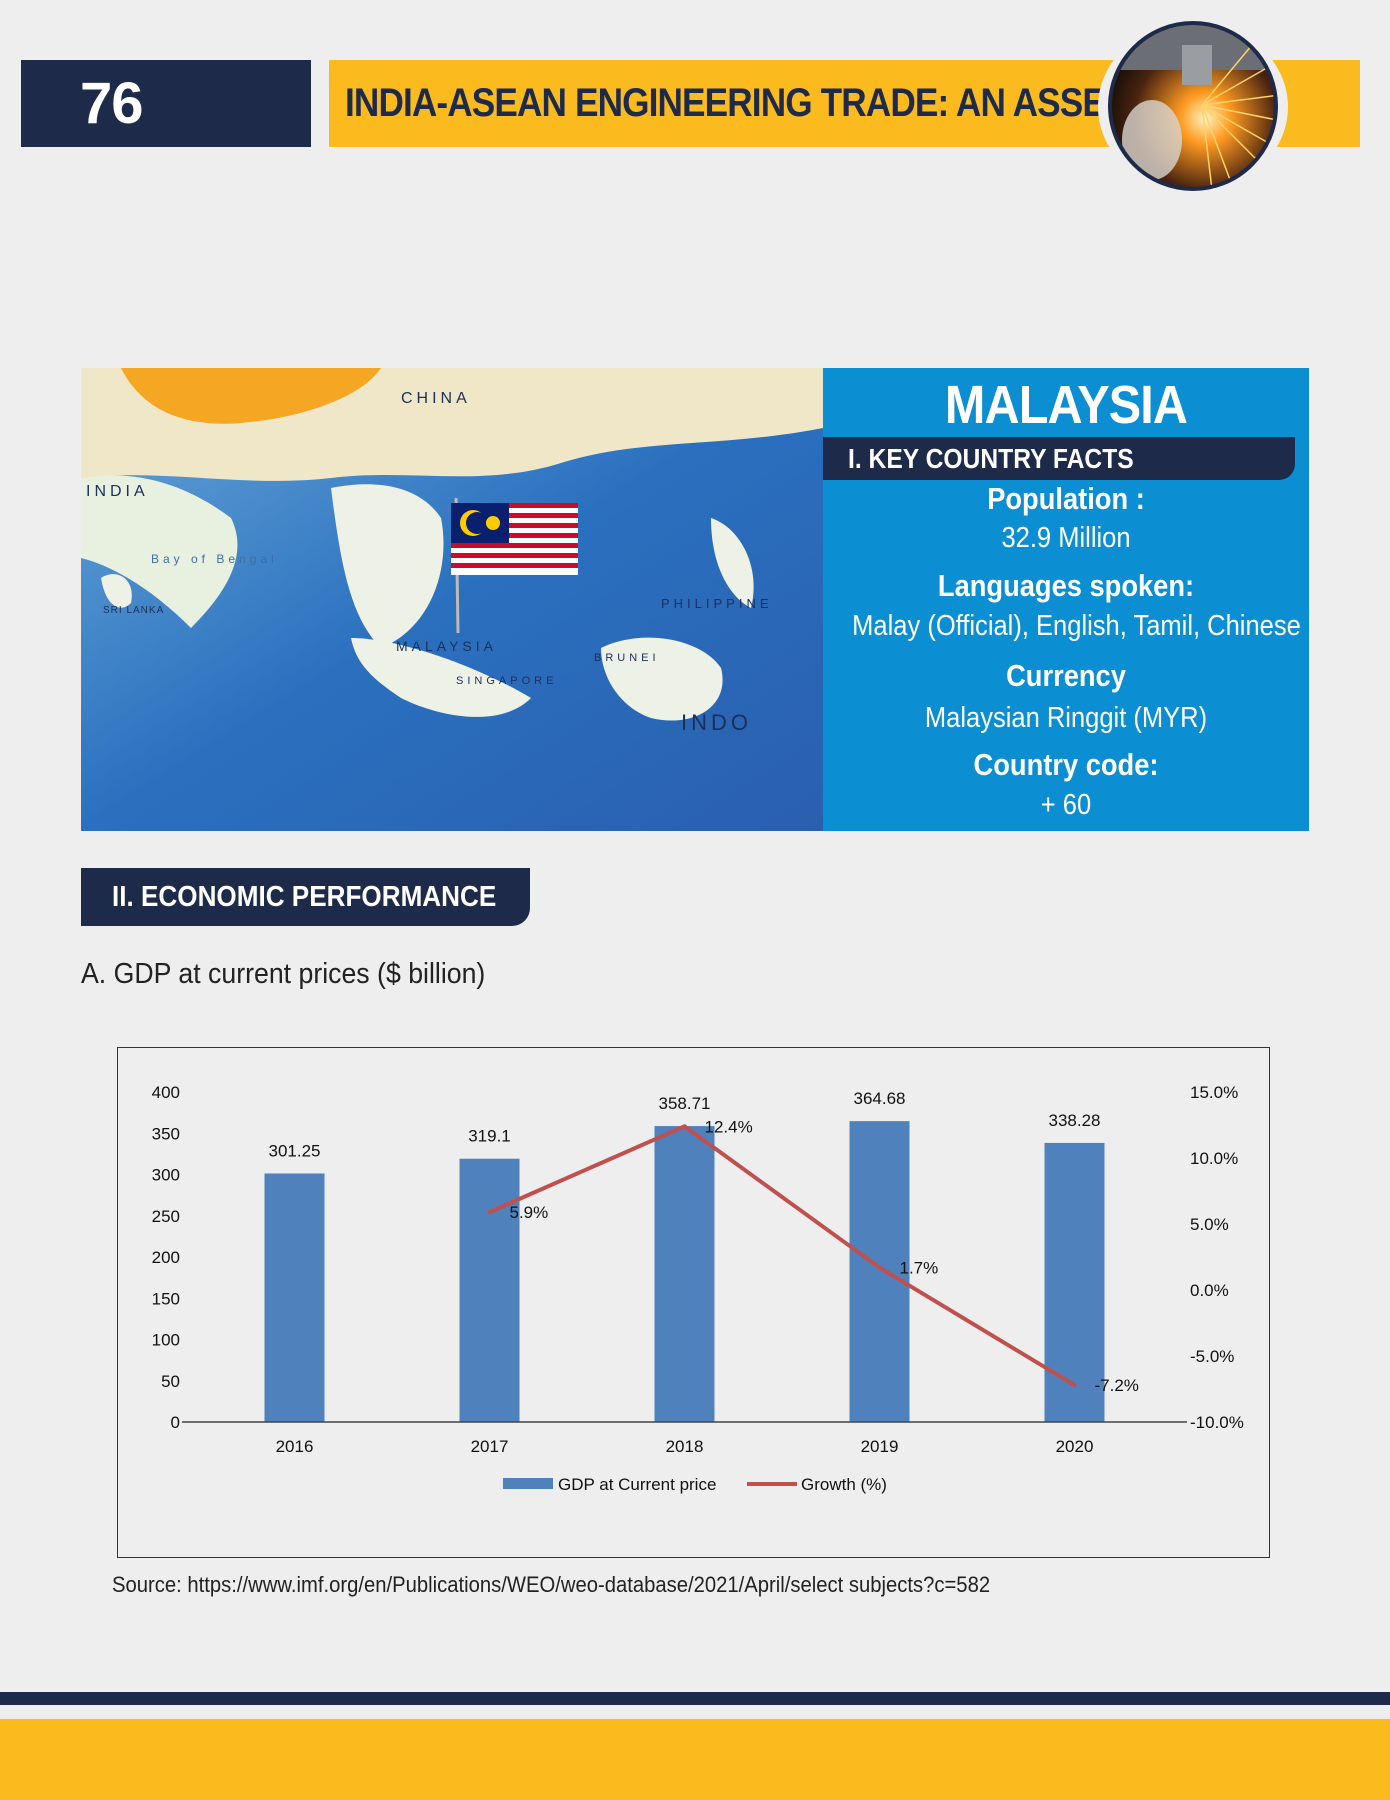 The width and height of the screenshot is (1390, 1800). What do you see at coordinates (695, 1759) in the screenshot?
I see `footer-stripe-yellow` at bounding box center [695, 1759].